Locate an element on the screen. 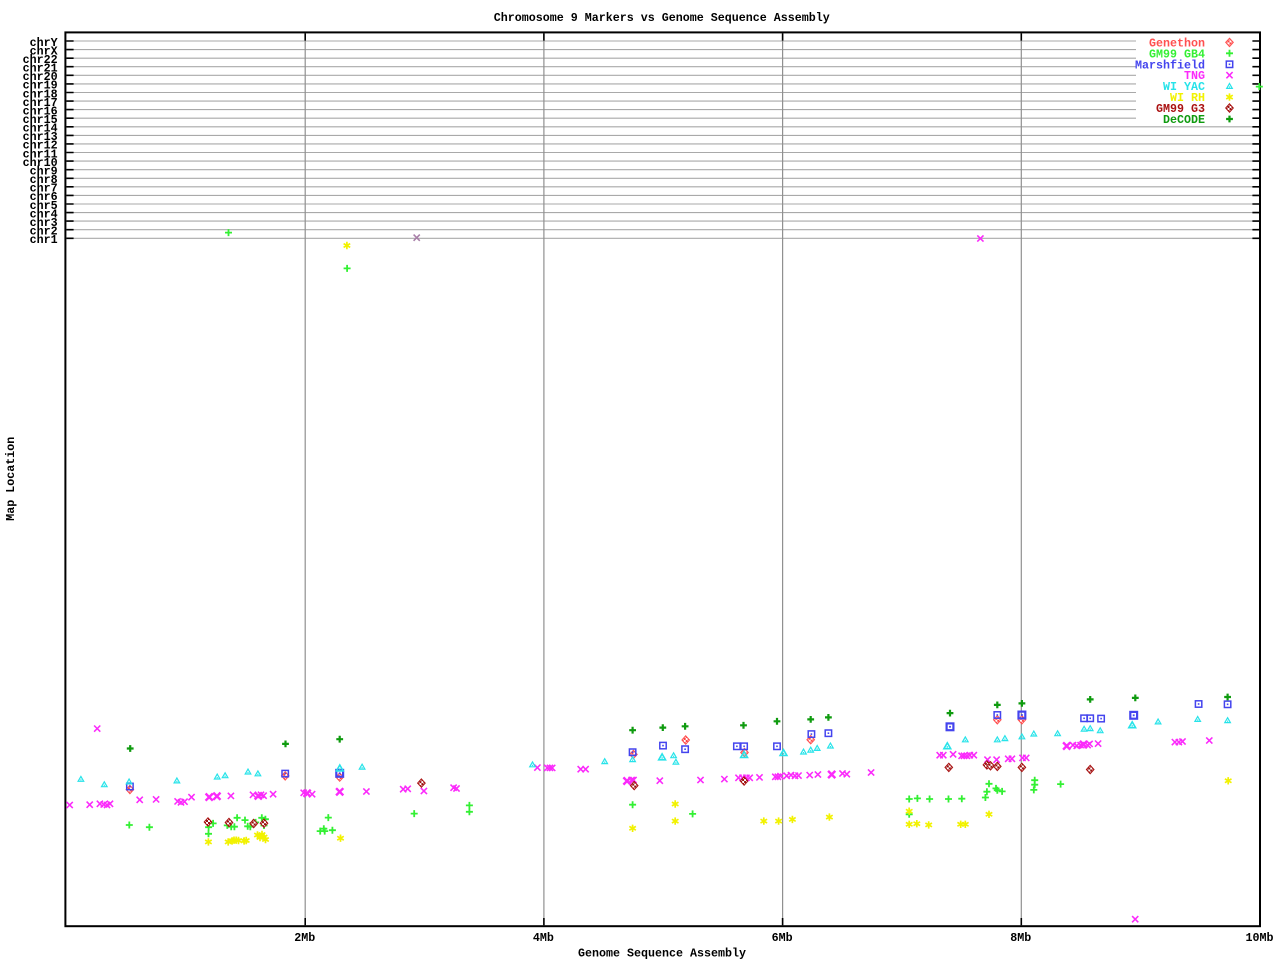  svg-text: chr13 is located at coordinates (40, 137).